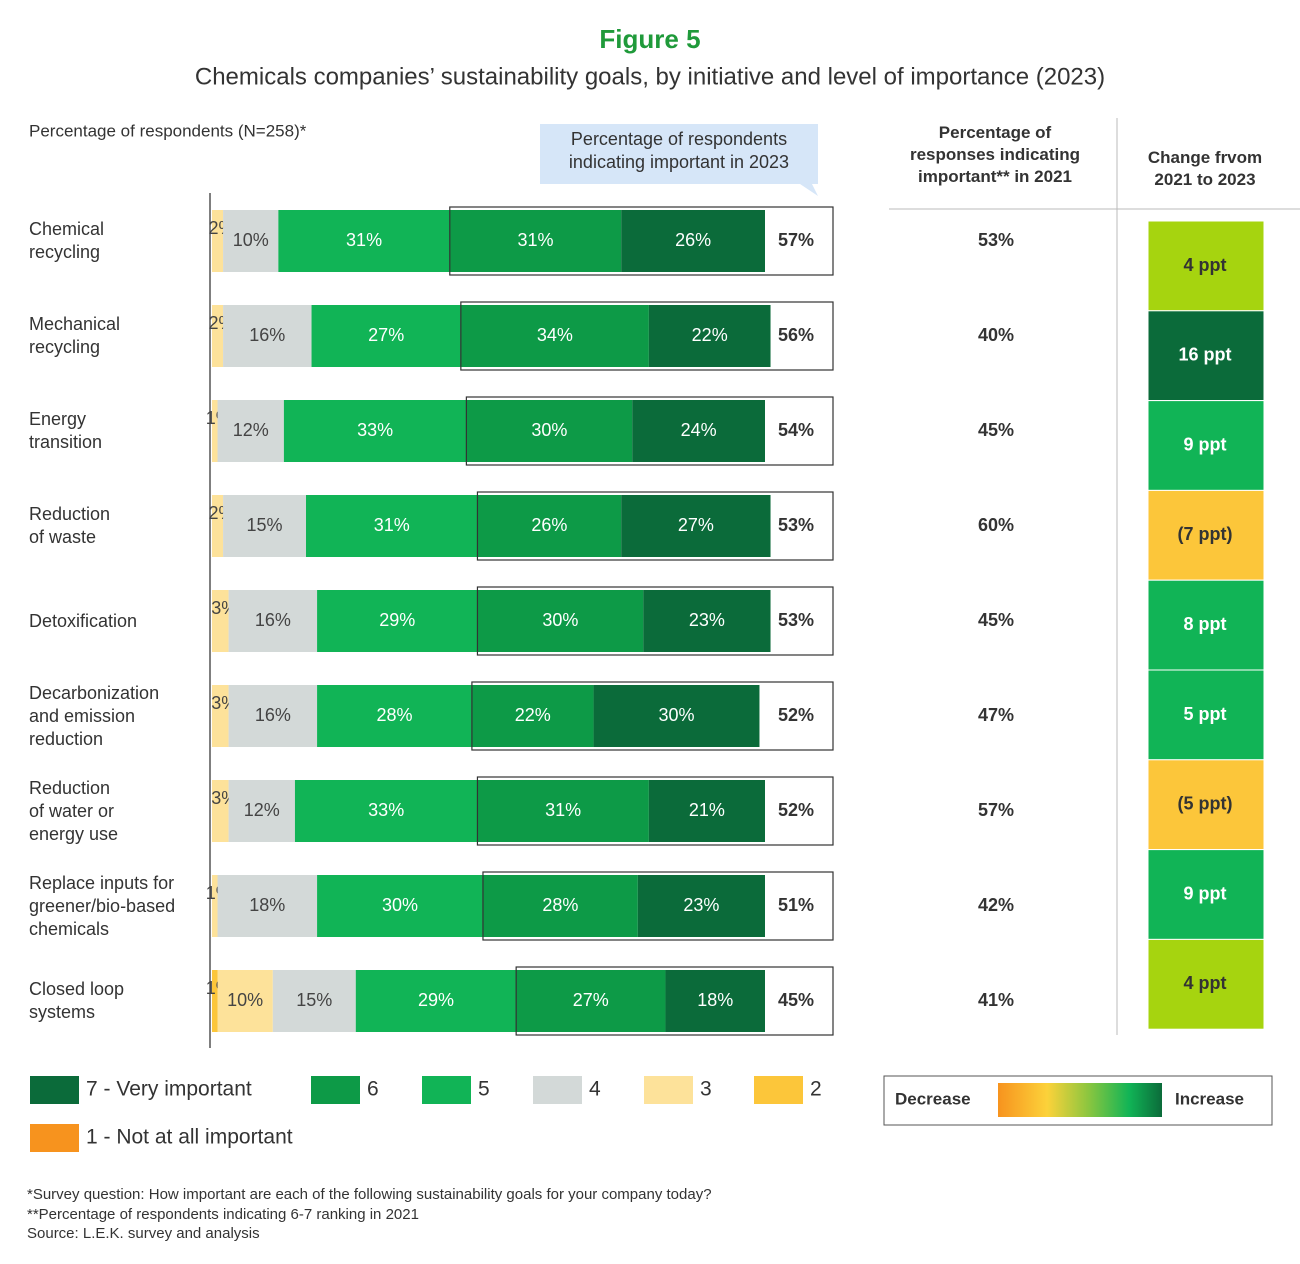 The image size is (1300, 1264). I want to click on legend-label: 5, so click(484, 1089).